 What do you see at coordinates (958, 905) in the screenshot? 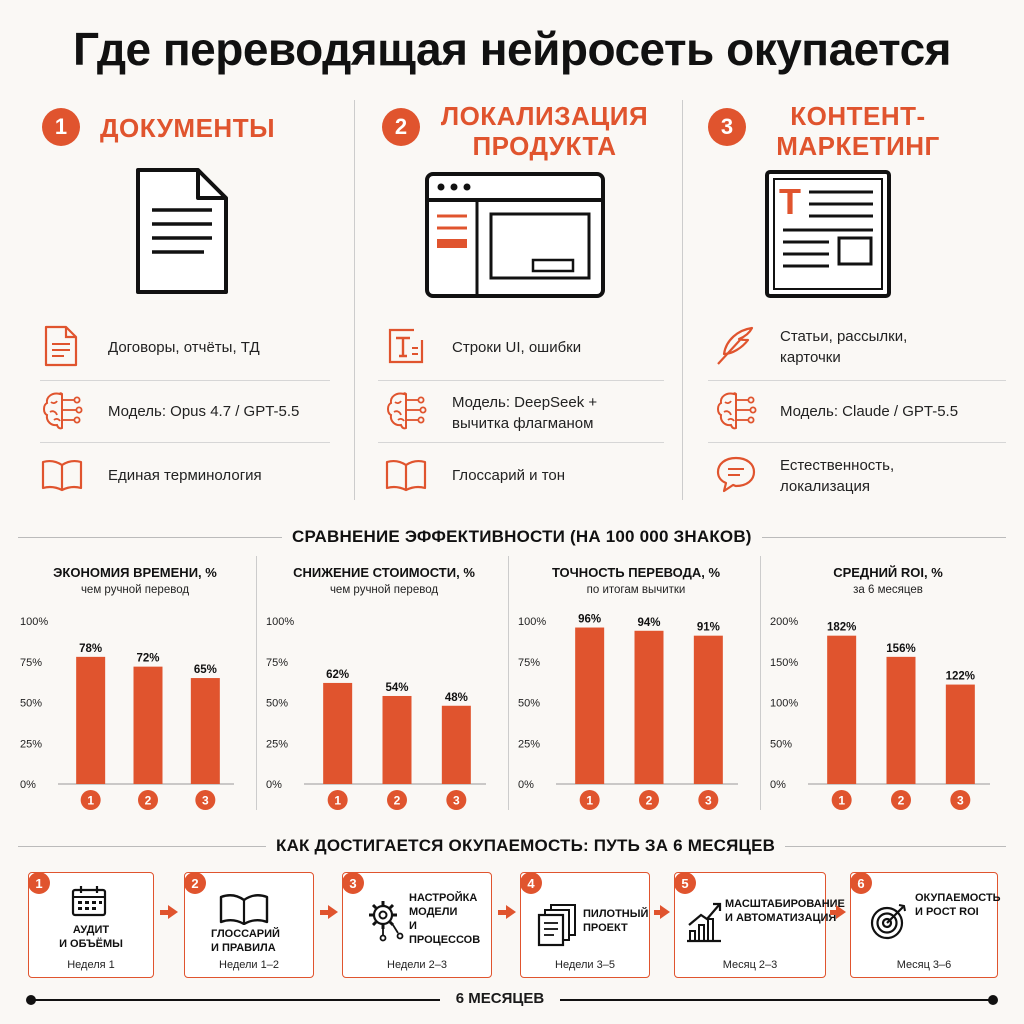
I see `step-label: ОКУПАЕМОСТЬ И РОСТ ROI` at bounding box center [958, 905].